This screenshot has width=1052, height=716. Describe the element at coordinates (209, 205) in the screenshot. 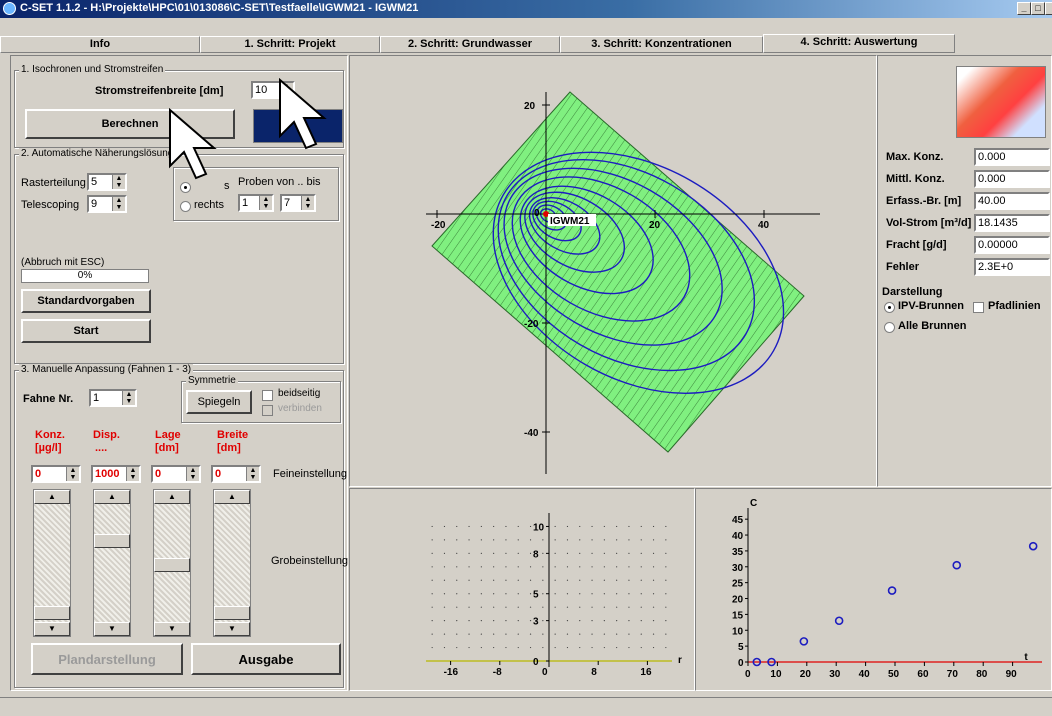

I see `radio-rechts-label: rechts` at that location.